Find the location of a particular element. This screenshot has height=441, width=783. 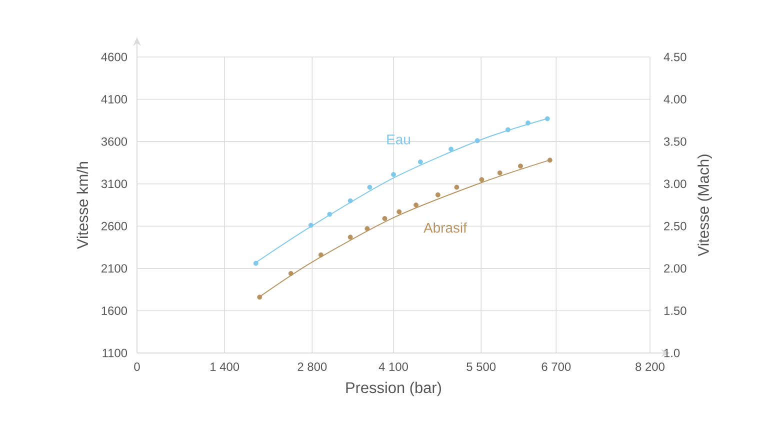

y2-tick-label: 1.50 is located at coordinates (675, 310).